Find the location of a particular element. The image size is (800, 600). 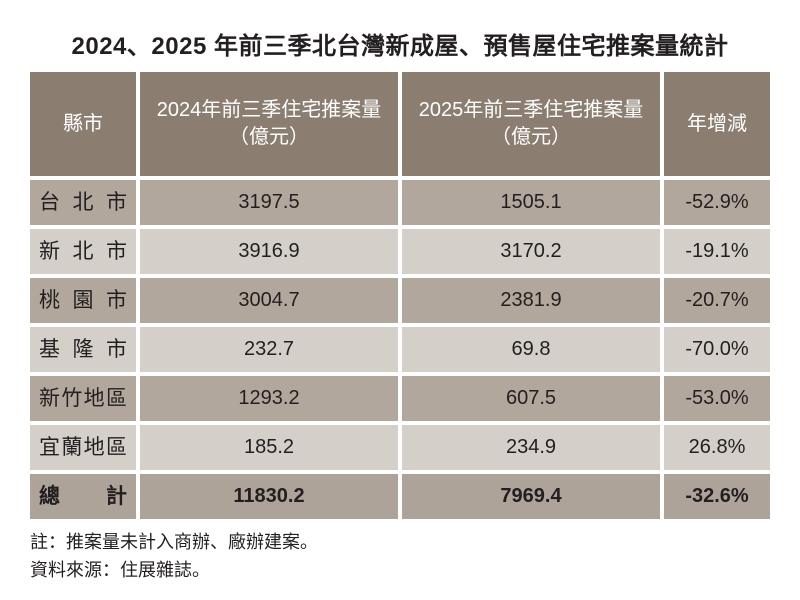

table-row-yoy-cell: -19.1% is located at coordinates (717, 251).